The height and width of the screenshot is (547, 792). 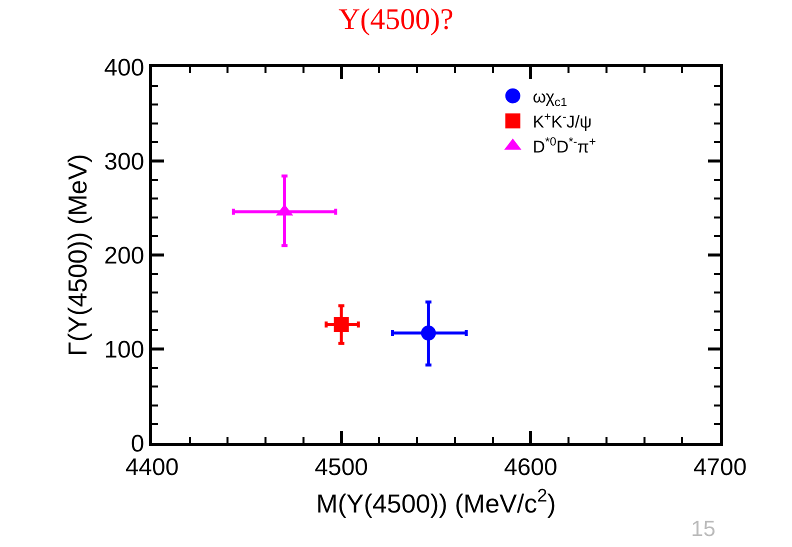 What do you see at coordinates (720, 467) in the screenshot?
I see `x-tick-label: 4700` at bounding box center [720, 467].